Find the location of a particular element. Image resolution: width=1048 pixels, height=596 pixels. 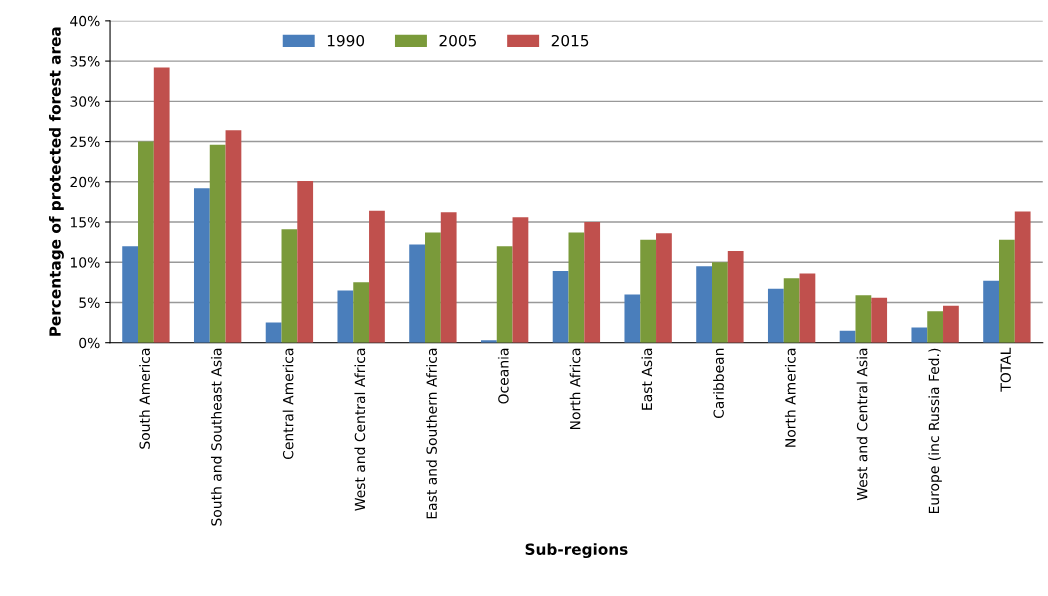

x-tick-label: Europe (inc Russia Fed.) is located at coordinates (935, 431).